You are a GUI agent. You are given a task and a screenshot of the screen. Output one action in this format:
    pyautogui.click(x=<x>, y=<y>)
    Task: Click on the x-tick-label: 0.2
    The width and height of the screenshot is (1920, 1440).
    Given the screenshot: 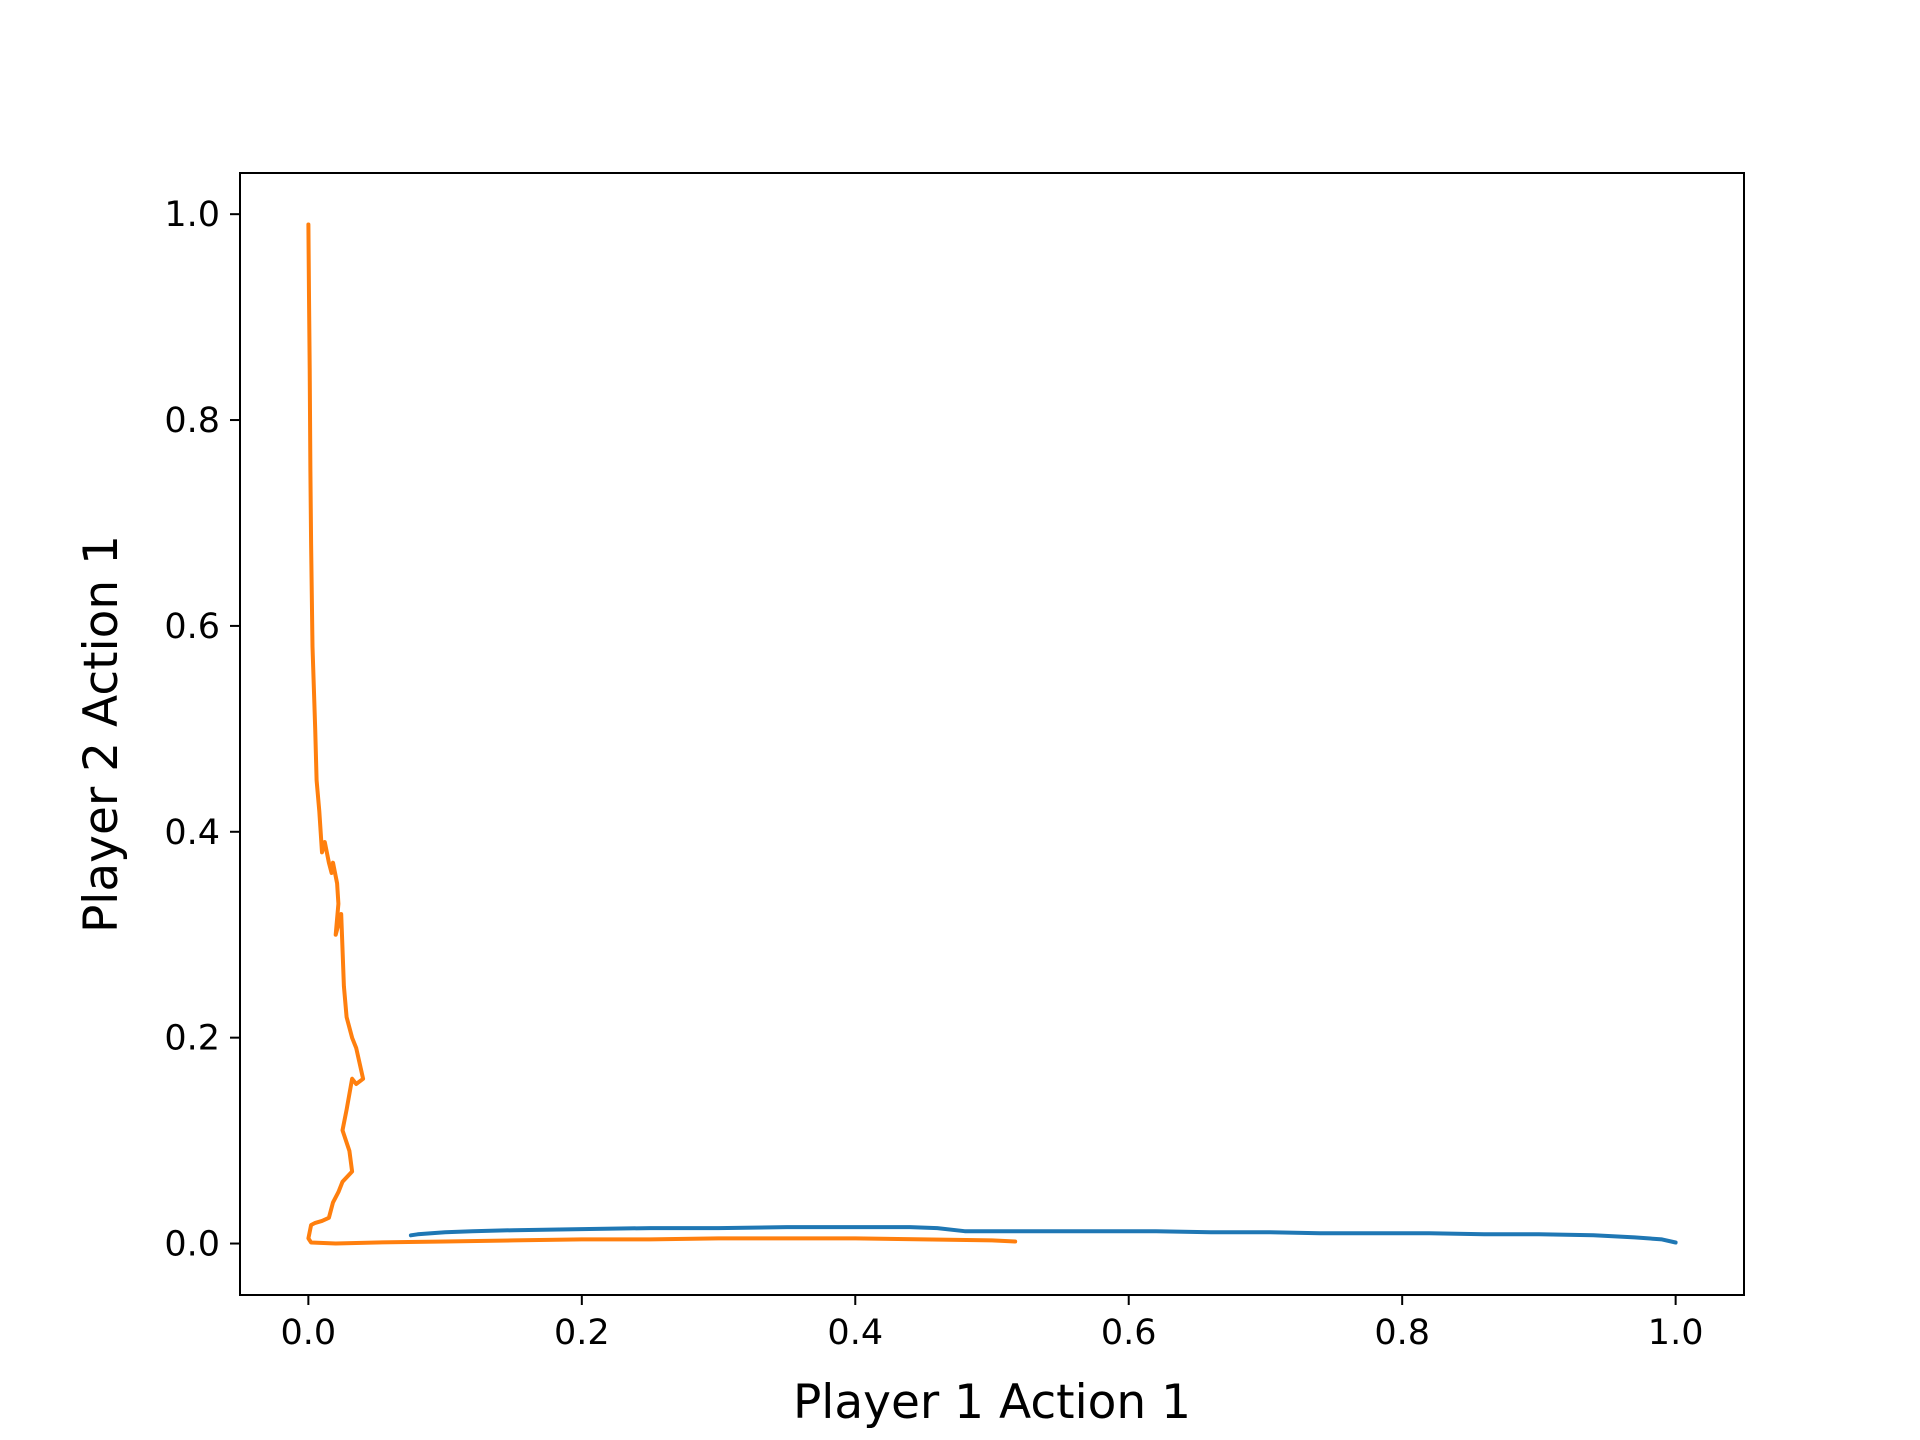 What is the action you would take?
    pyautogui.click(x=582, y=1333)
    